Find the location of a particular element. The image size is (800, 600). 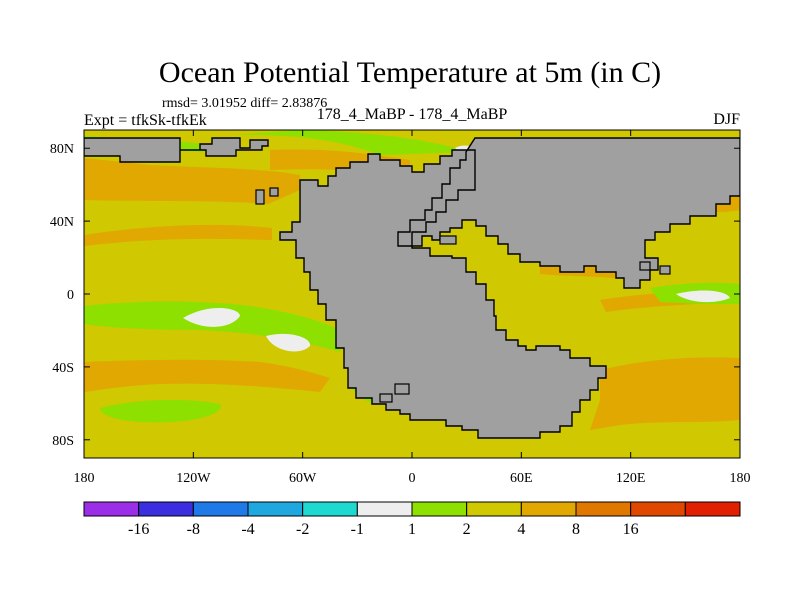

x-tick-label: 0 is located at coordinates (412, 478).